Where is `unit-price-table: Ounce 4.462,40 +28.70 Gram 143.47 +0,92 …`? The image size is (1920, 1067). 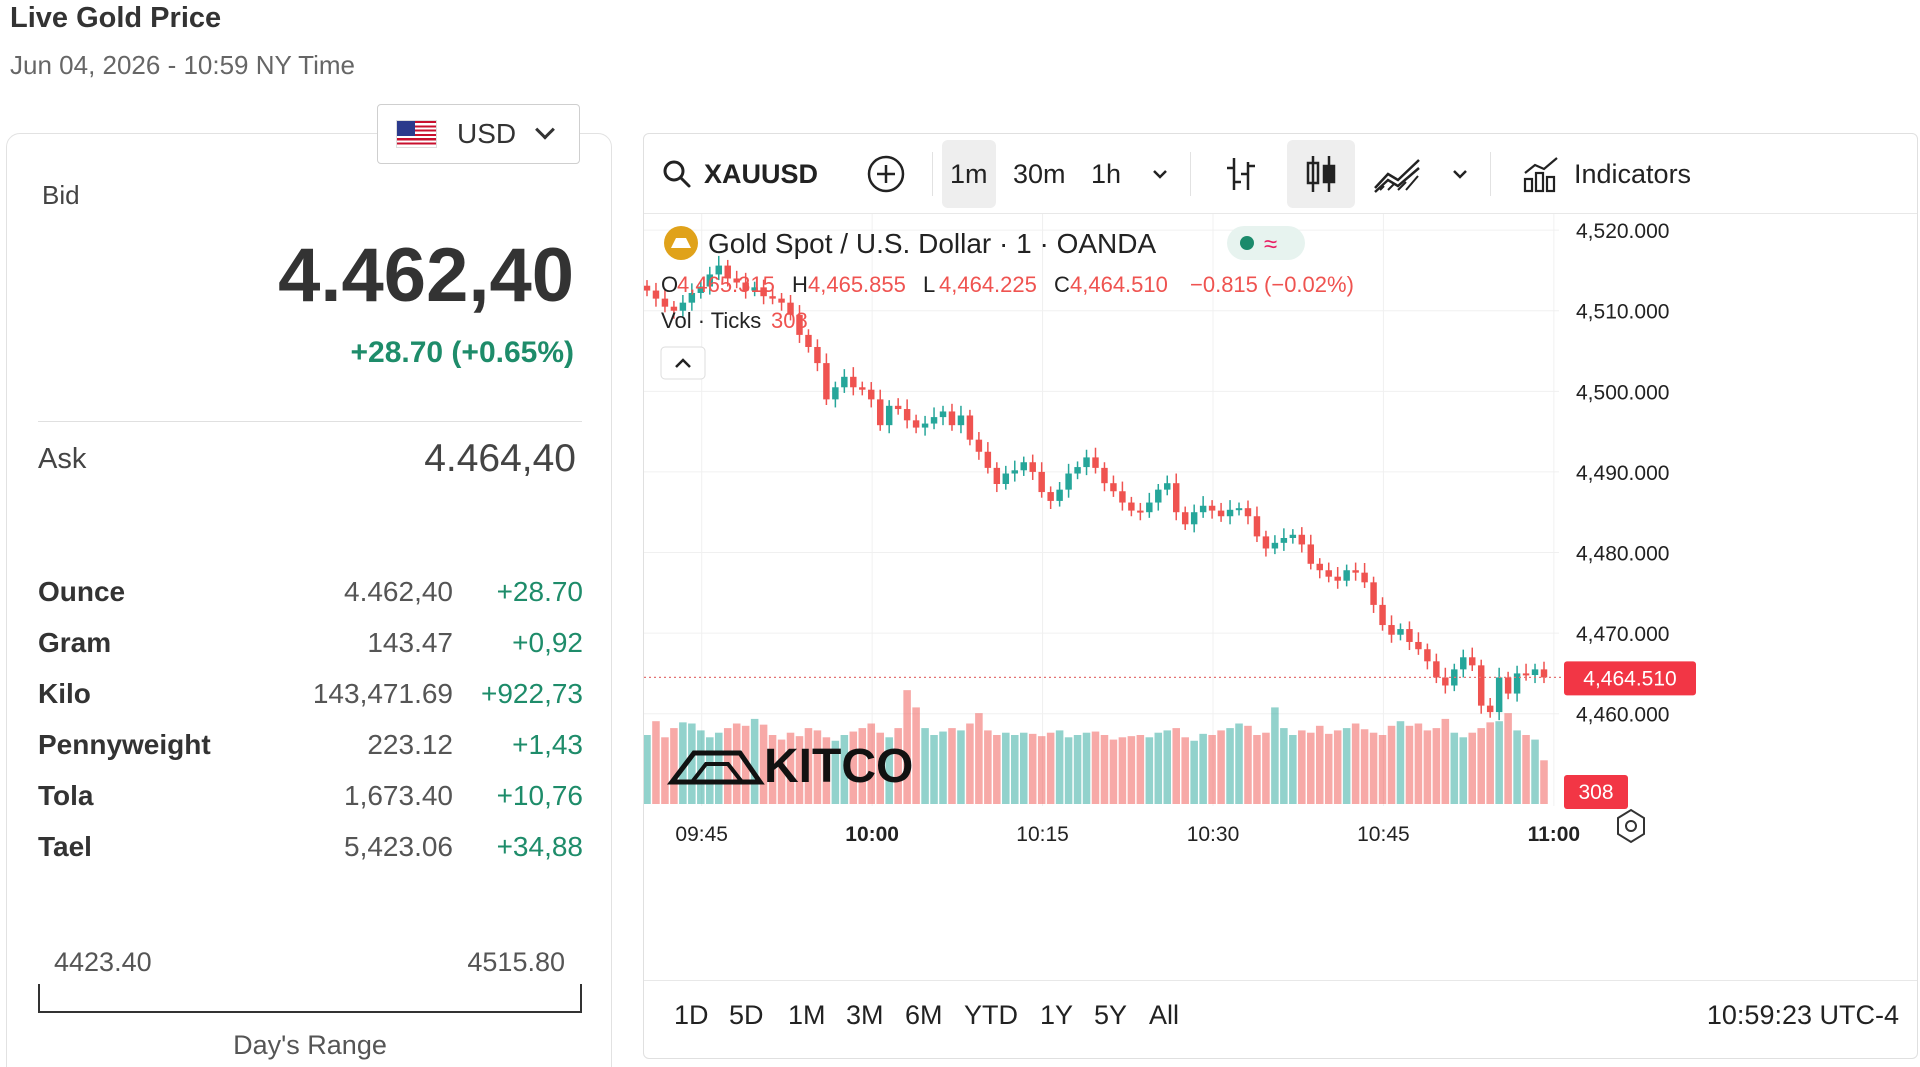 unit-price-table: Ounce 4.462,40 +28.70 Gram 143.47 +0,92 … is located at coordinates (310, 719).